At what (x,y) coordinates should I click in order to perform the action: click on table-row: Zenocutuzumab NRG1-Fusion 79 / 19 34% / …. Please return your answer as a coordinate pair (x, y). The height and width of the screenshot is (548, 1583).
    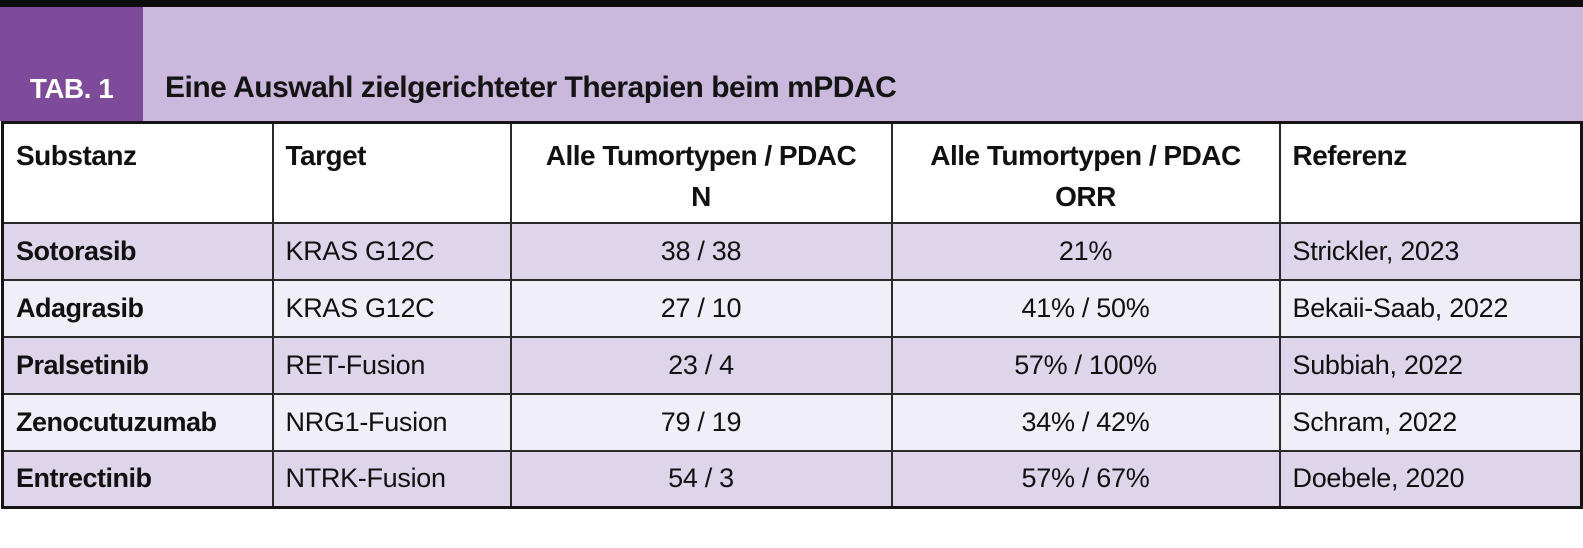
    Looking at the image, I should click on (792, 422).